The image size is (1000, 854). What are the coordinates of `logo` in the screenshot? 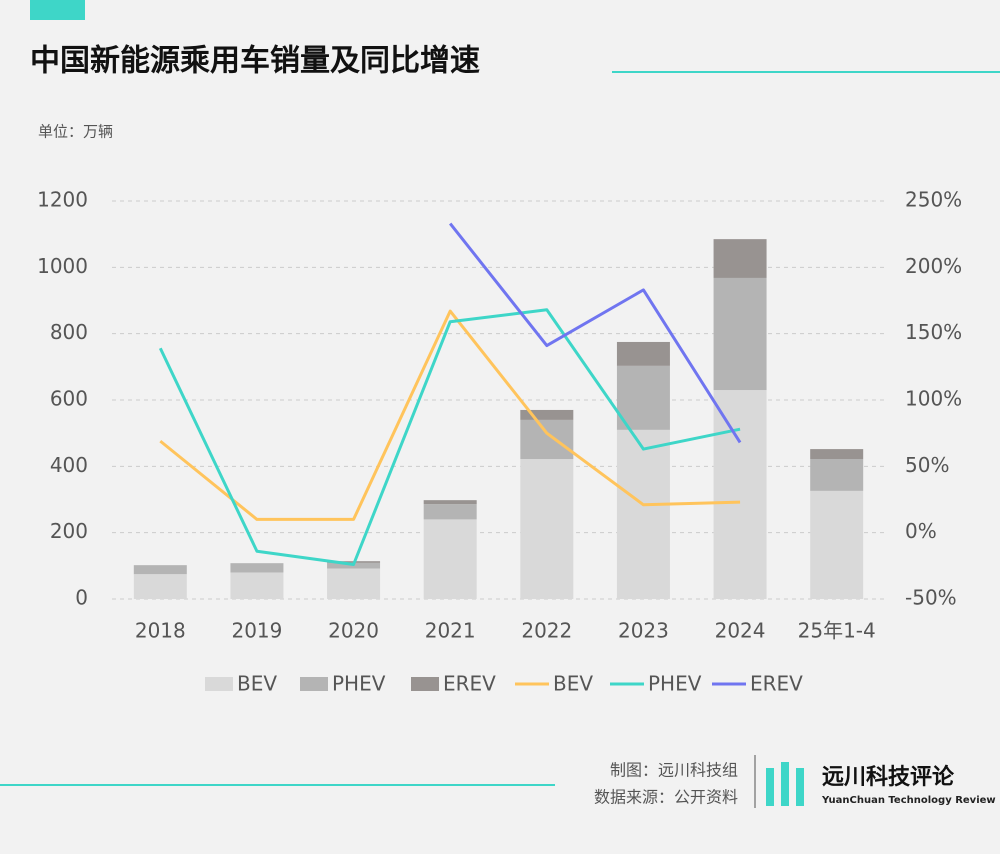 It's located at (785, 784).